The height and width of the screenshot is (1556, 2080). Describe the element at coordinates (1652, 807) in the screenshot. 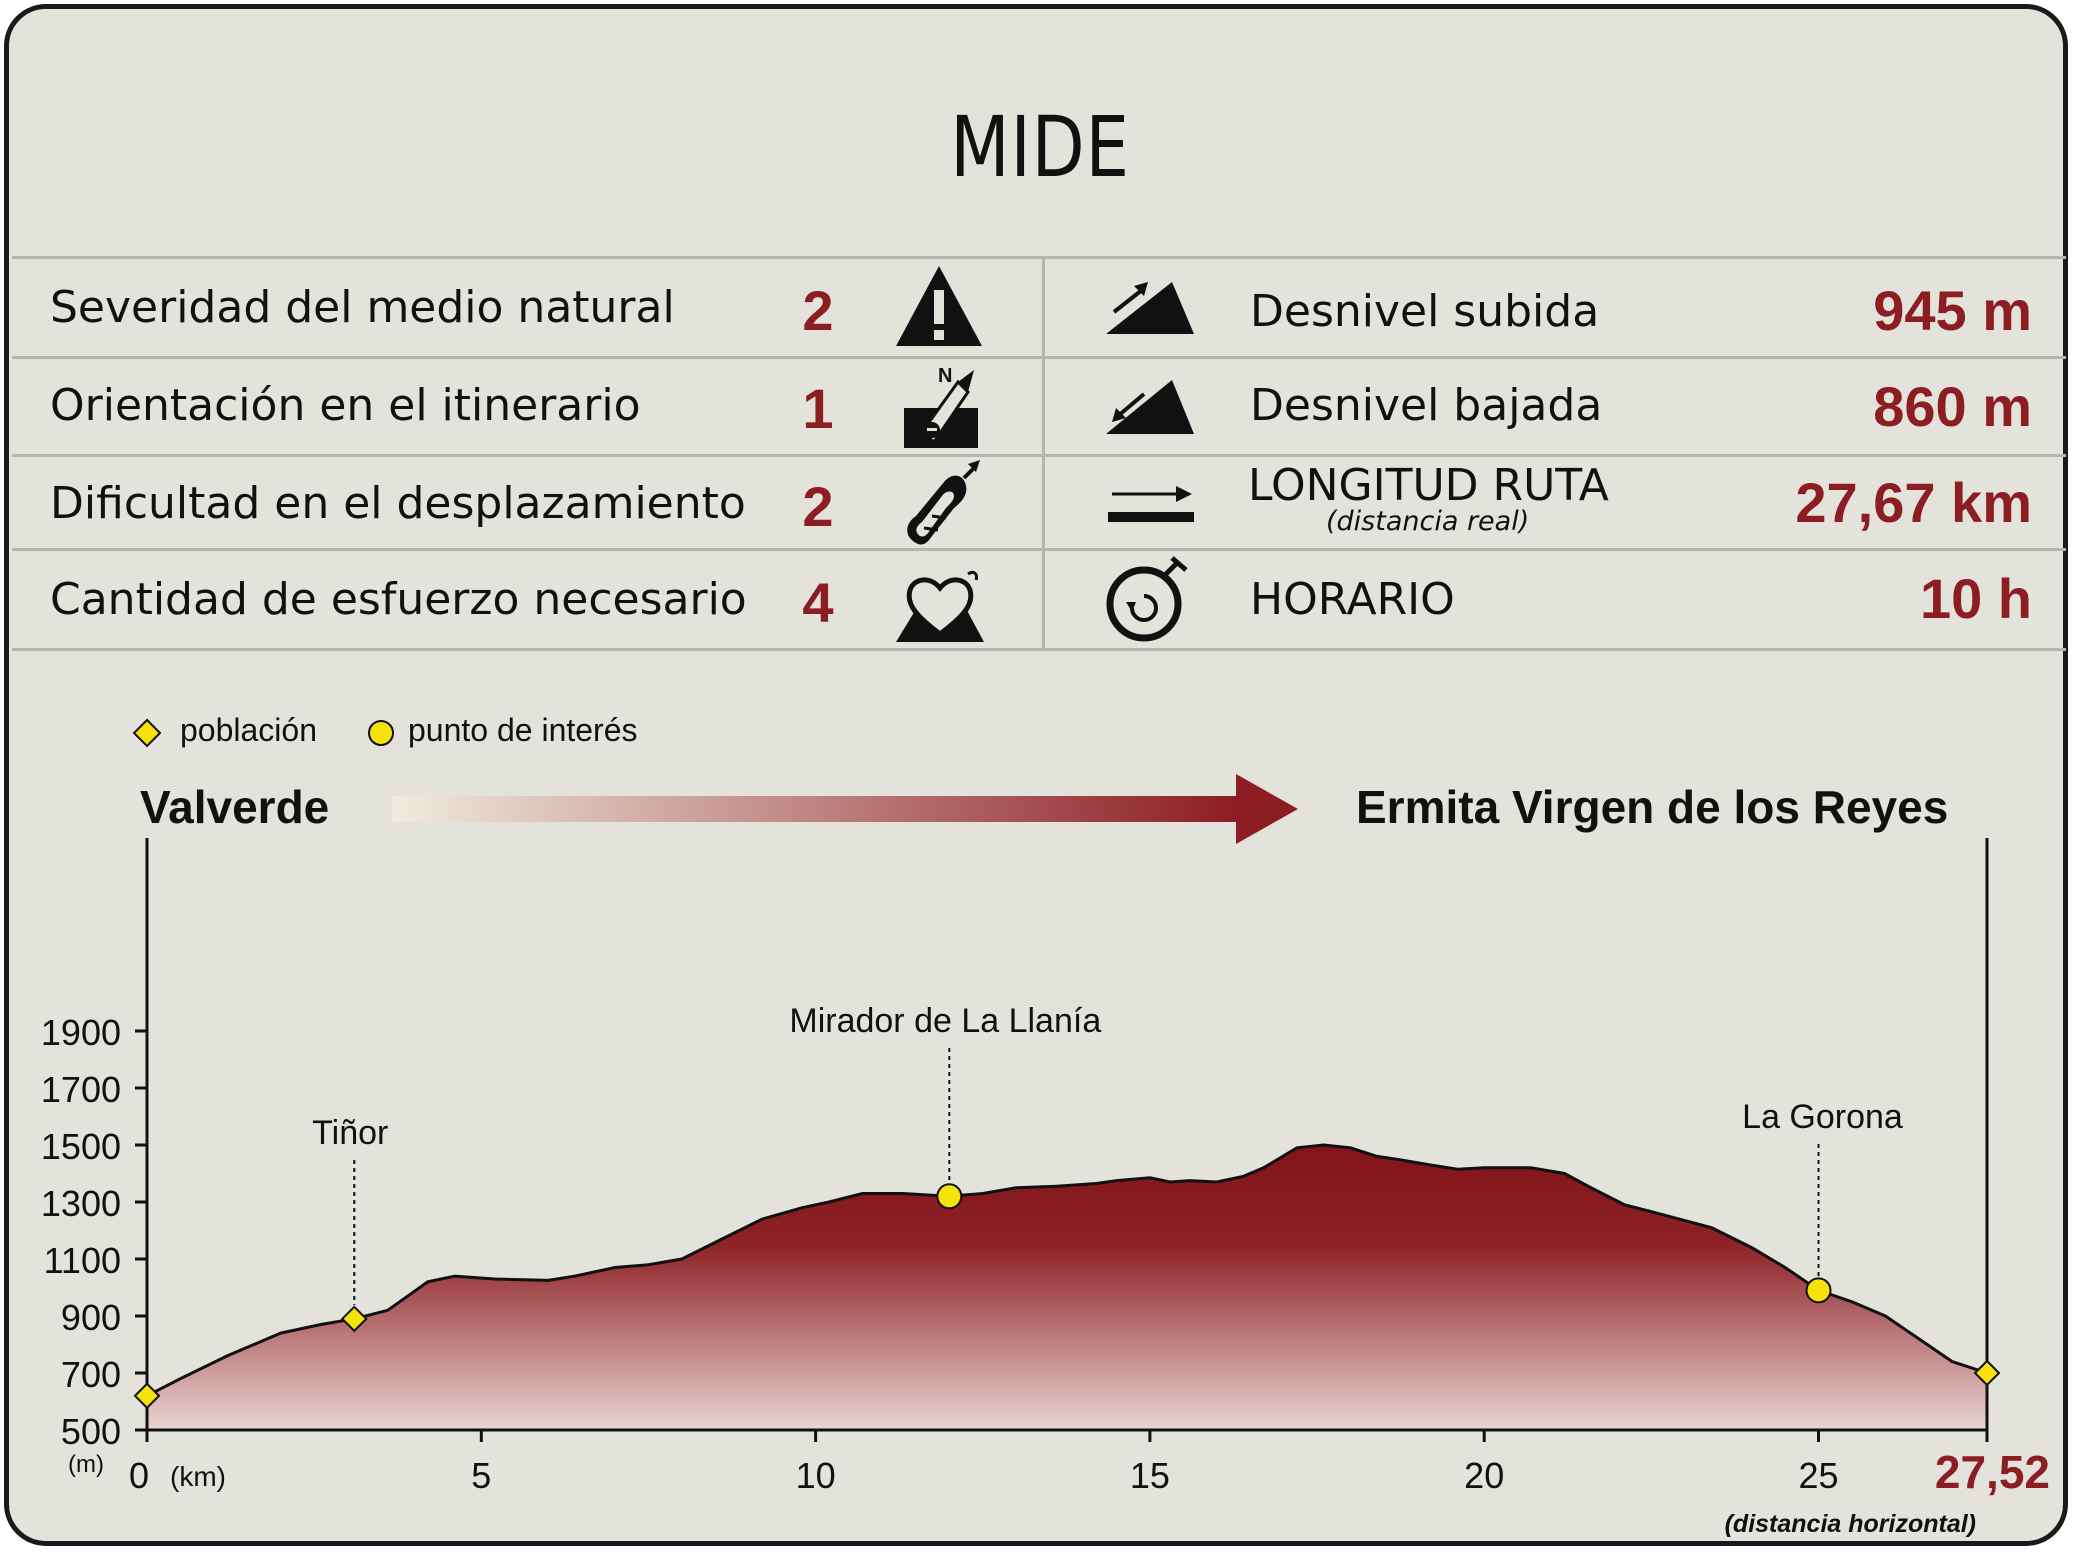

I see `route-end-label: Ermita Virgen de los Reyes` at that location.